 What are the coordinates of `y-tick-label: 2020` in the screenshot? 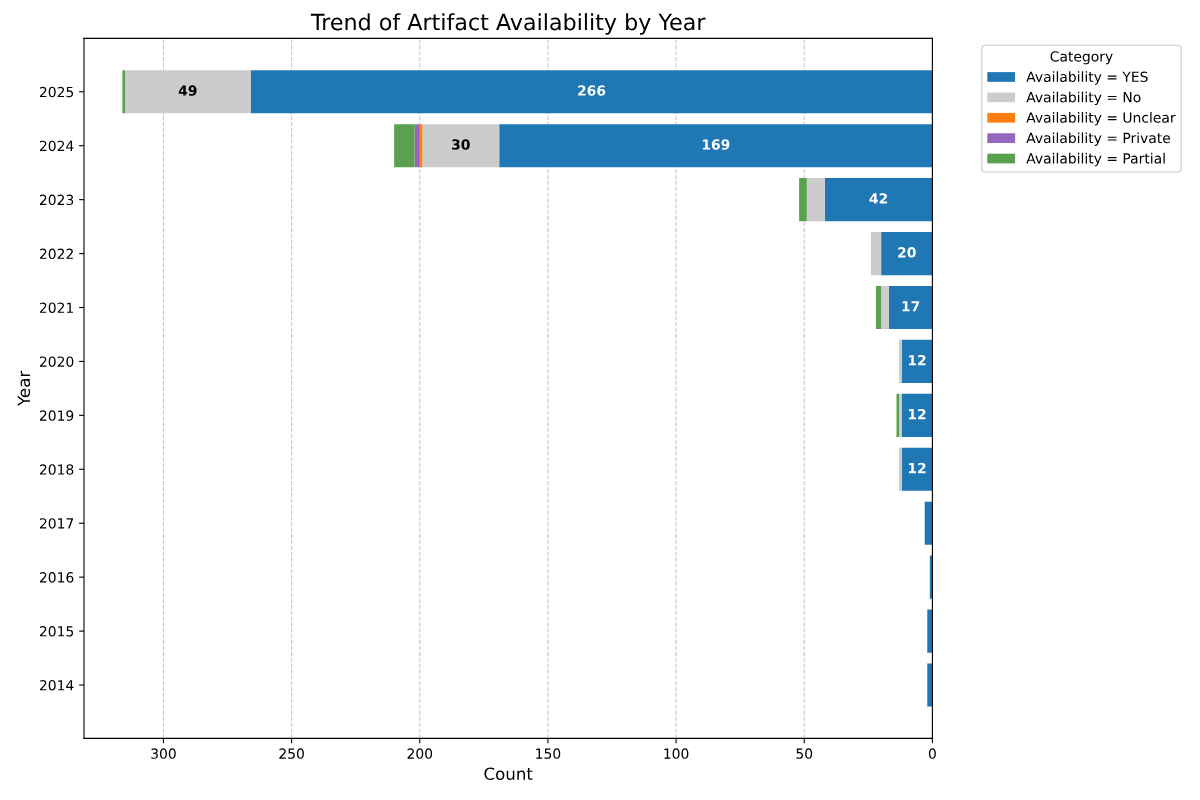 It's located at (56, 361).